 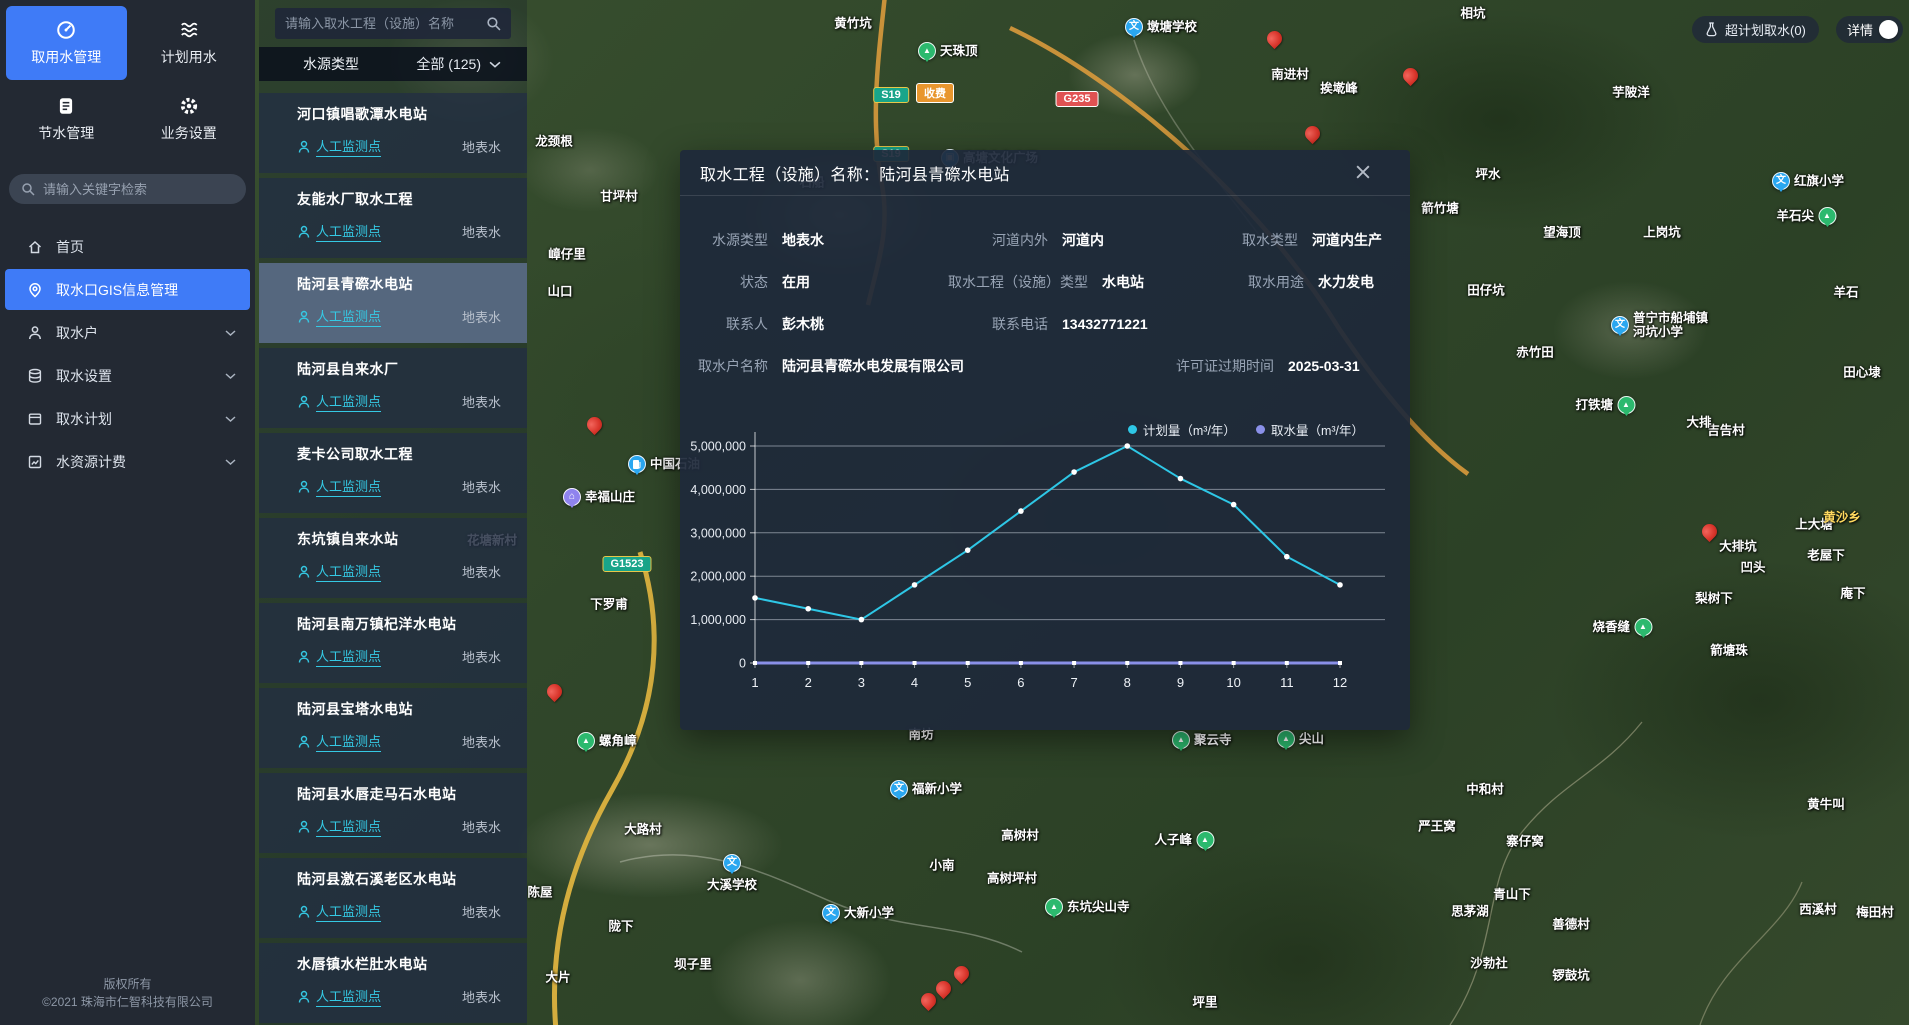 I want to click on marker-label: 尖山, so click(x=1312, y=739).